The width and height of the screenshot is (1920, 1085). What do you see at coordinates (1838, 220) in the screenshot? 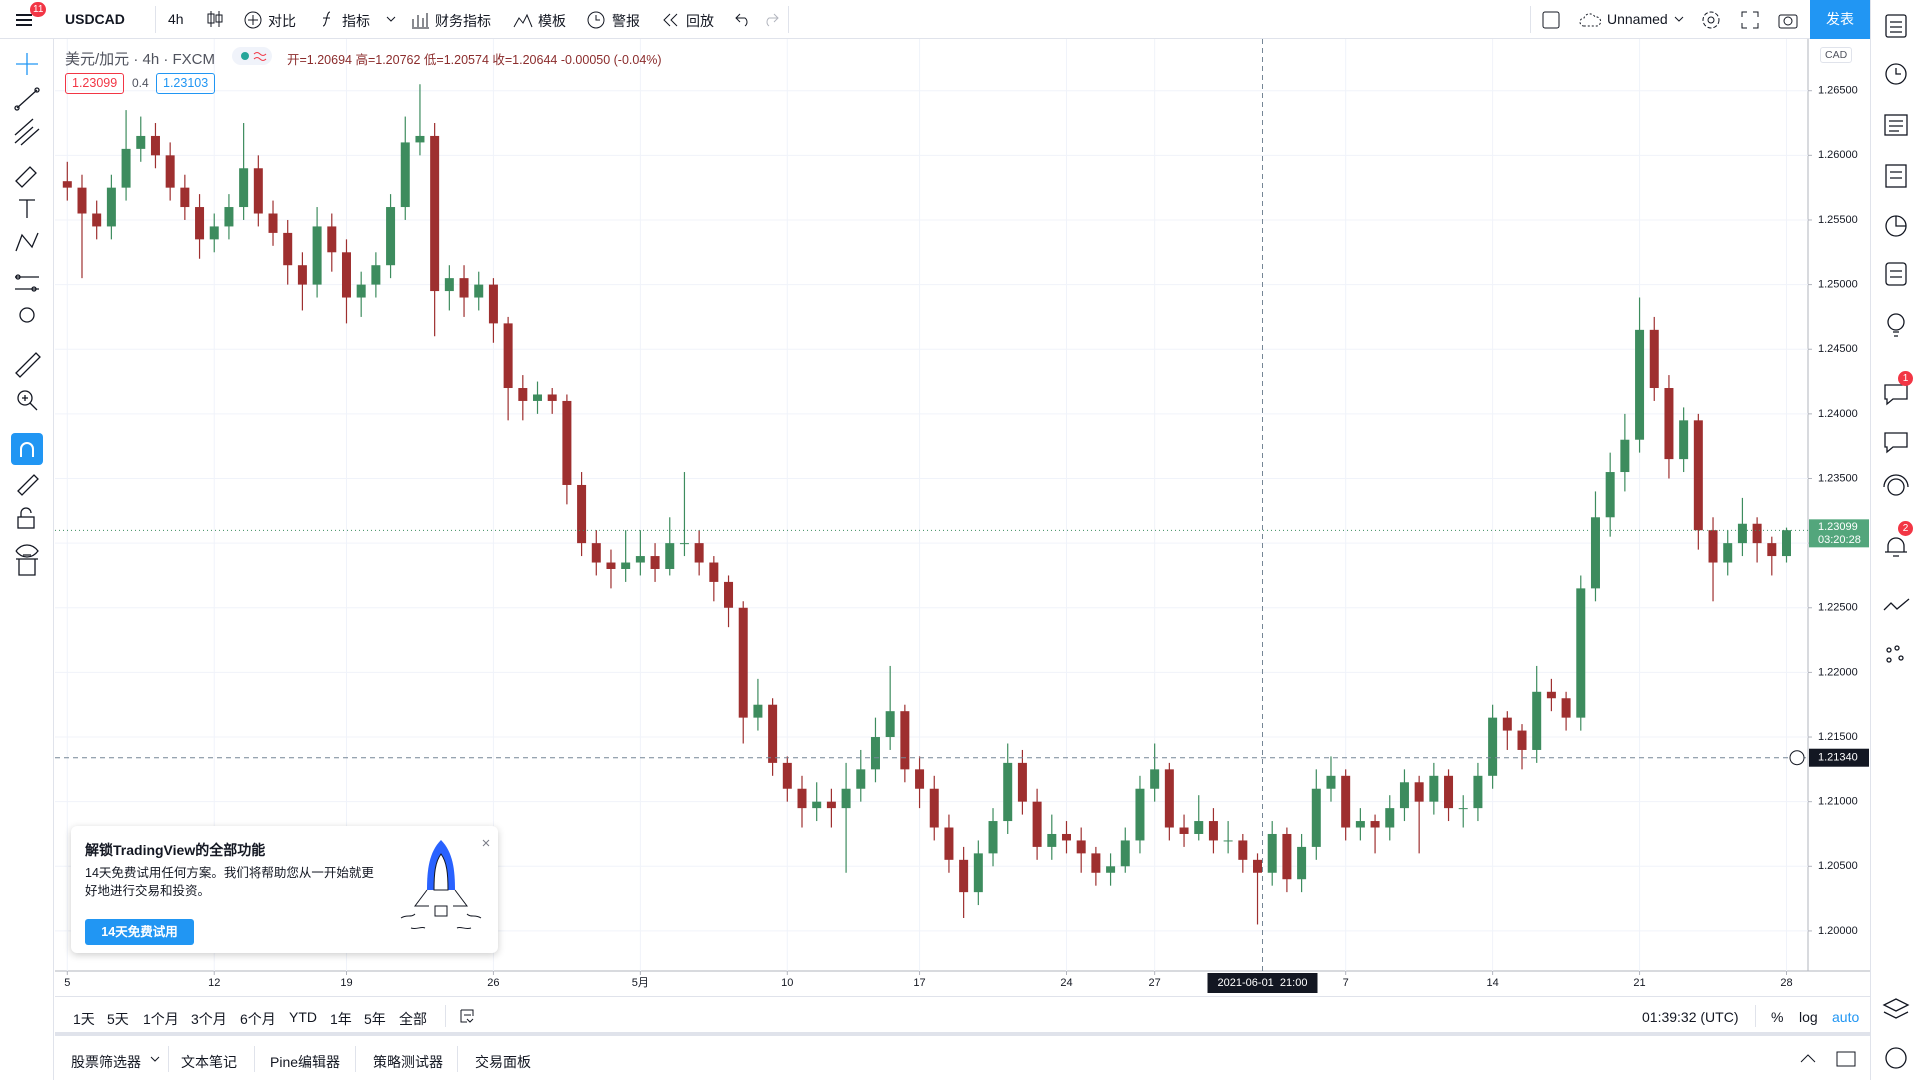
I see `y-tick-label: 1.25500` at bounding box center [1838, 220].